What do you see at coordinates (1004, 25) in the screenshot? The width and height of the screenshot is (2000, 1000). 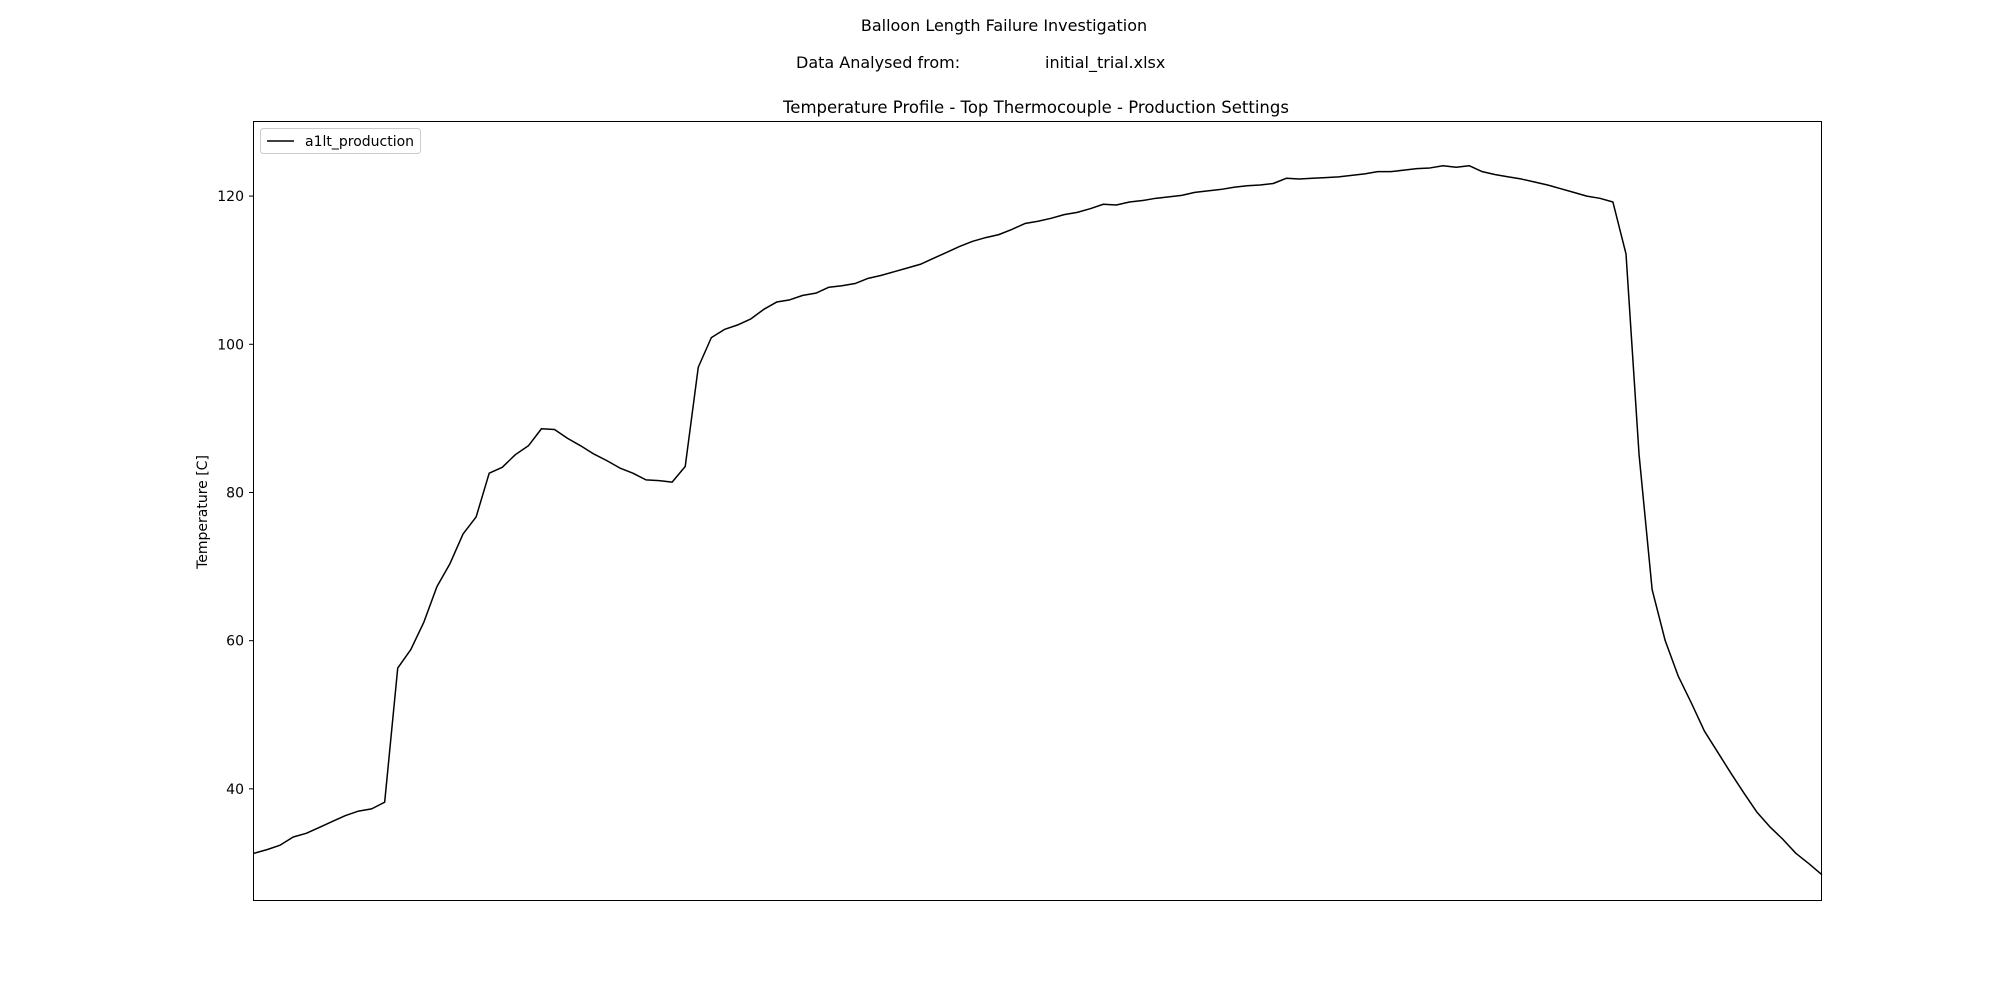 I see `figure-suptitle: Balloon Length Failure Investigation` at bounding box center [1004, 25].